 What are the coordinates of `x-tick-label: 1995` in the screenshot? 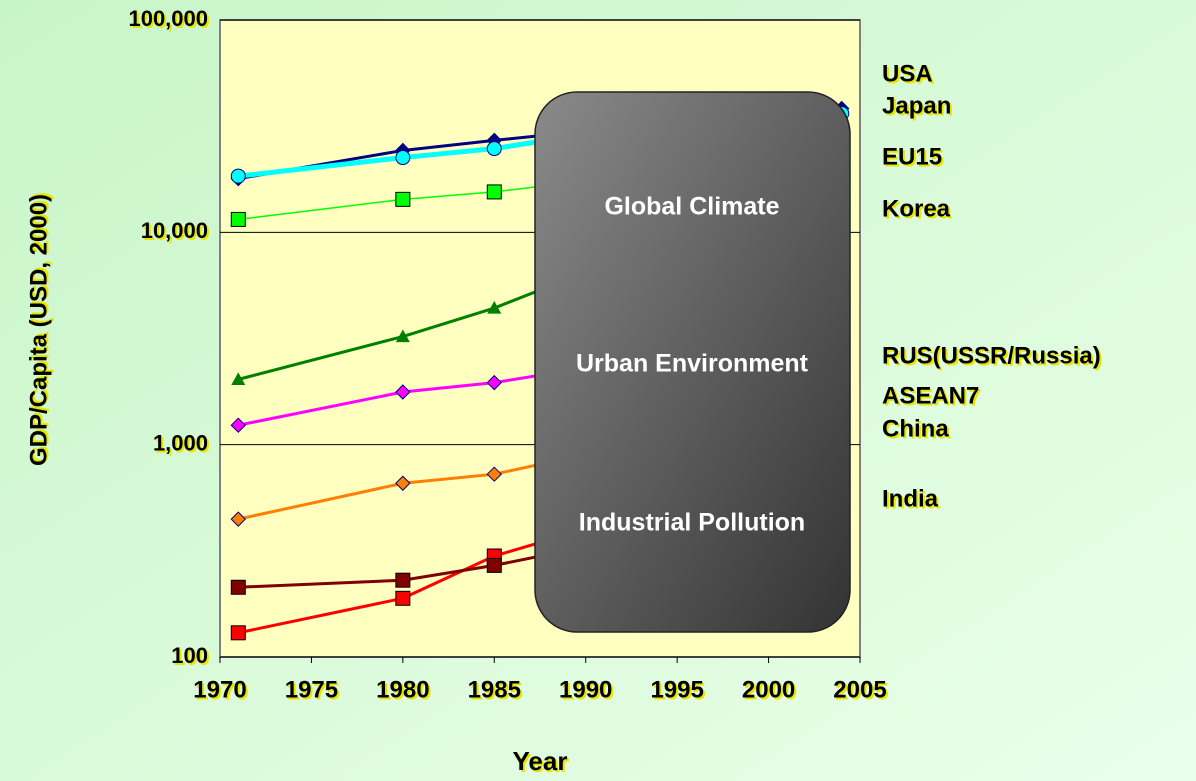 It's located at (676, 689).